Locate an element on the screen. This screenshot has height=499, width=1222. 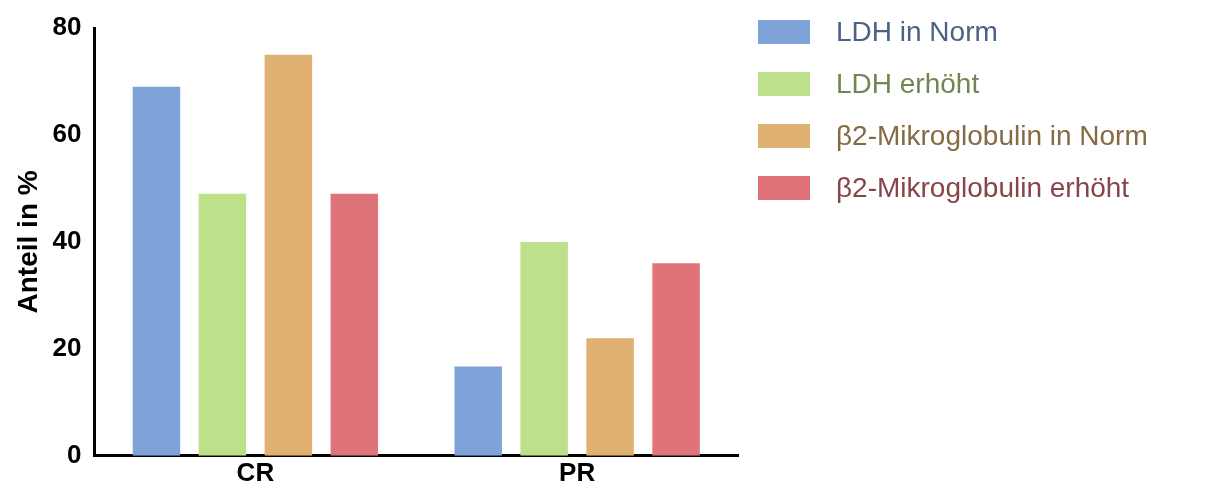
y-axis-title: Anteil in % is located at coordinates (27, 242).